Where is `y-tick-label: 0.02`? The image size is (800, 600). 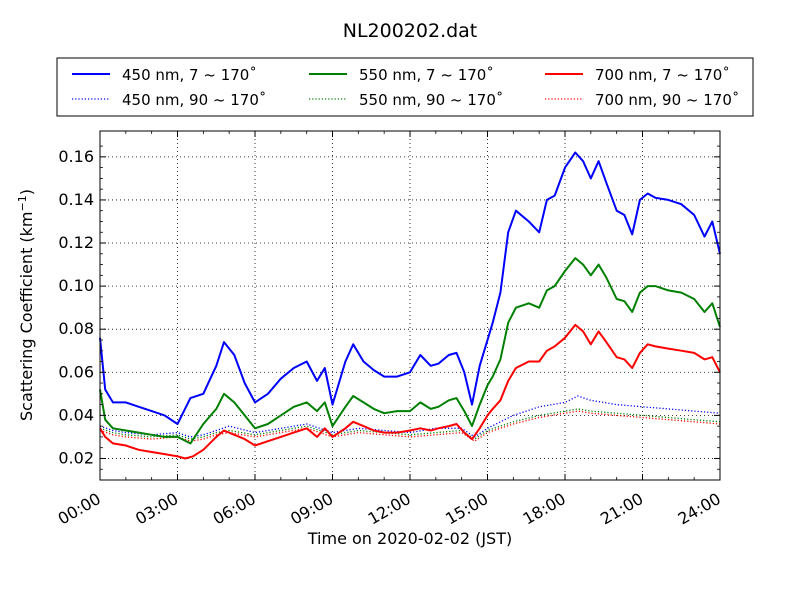 y-tick-label: 0.02 is located at coordinates (76, 457).